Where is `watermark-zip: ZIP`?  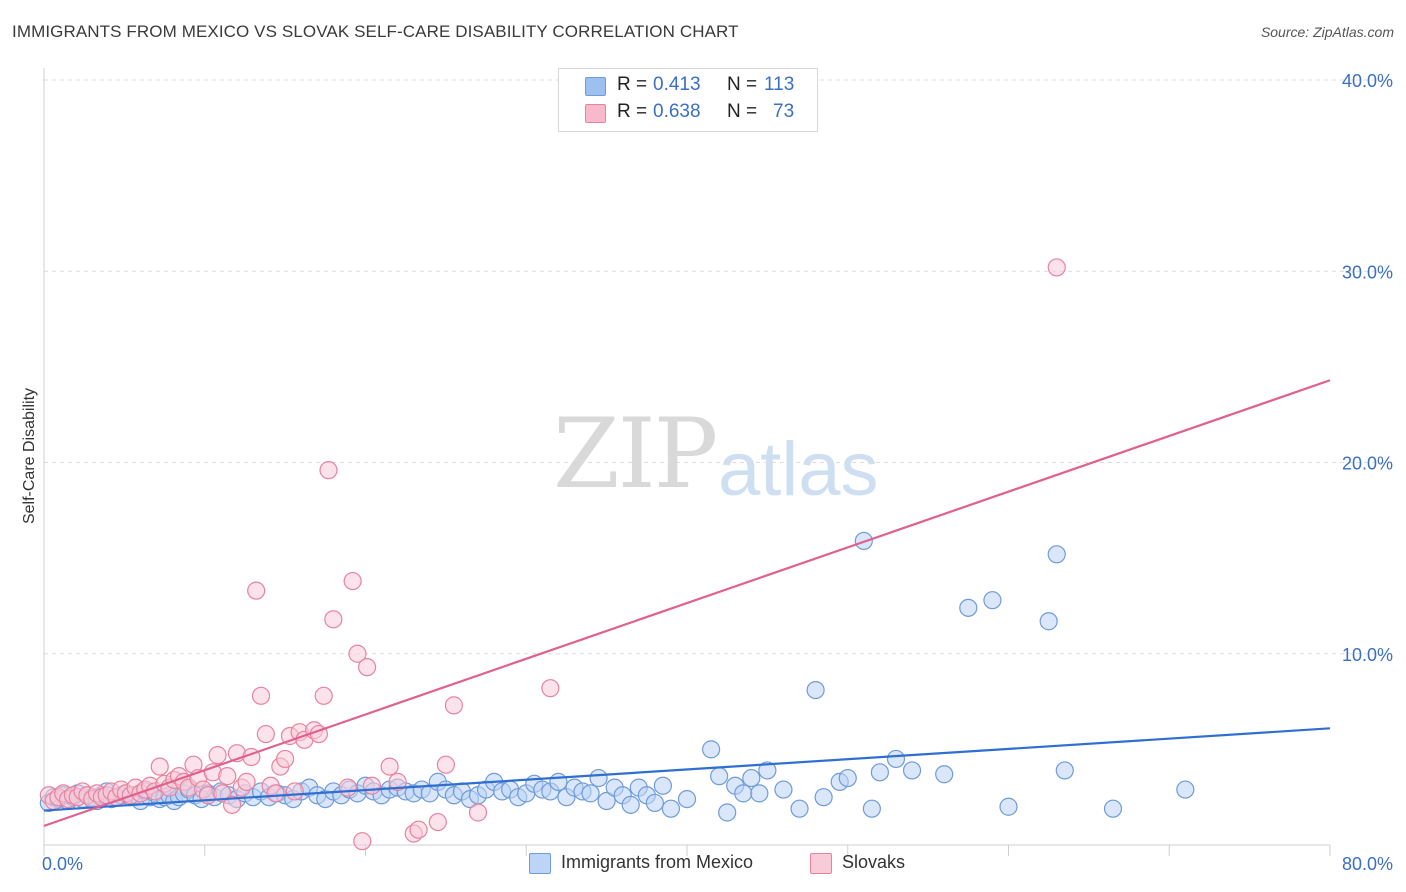
watermark-zip: ZIP is located at coordinates (635, 454).